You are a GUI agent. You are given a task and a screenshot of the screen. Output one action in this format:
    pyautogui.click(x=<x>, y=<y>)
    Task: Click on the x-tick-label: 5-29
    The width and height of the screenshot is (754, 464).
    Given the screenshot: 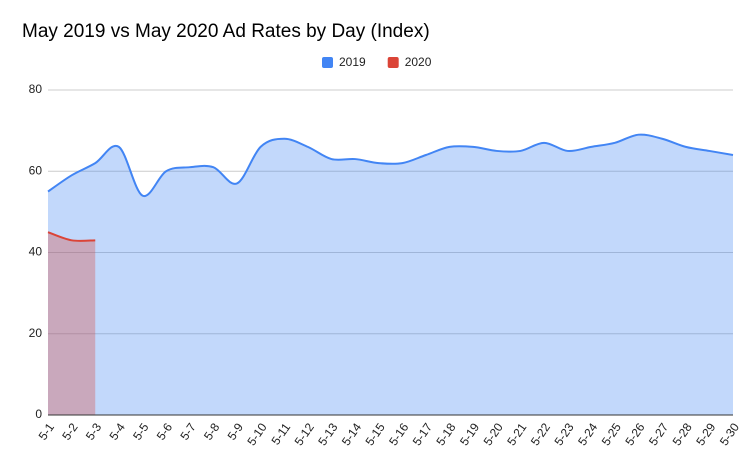 What is the action you would take?
    pyautogui.click(x=705, y=434)
    